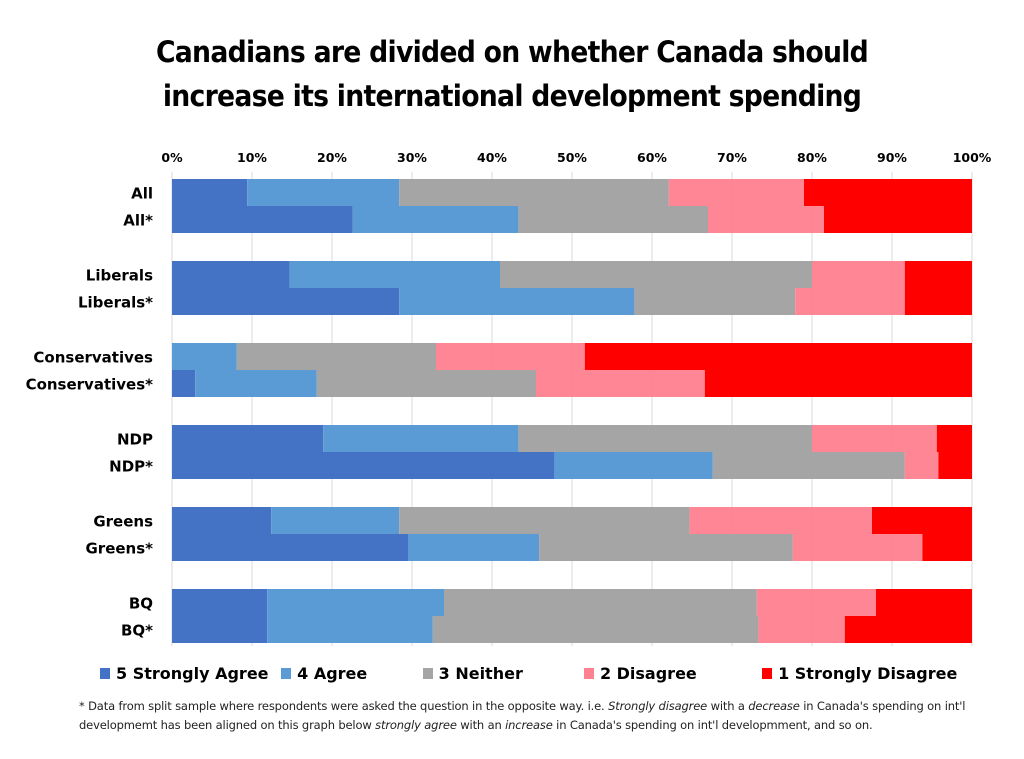 The width and height of the screenshot is (1024, 759). I want to click on x-tick-label: 90%, so click(892, 157).